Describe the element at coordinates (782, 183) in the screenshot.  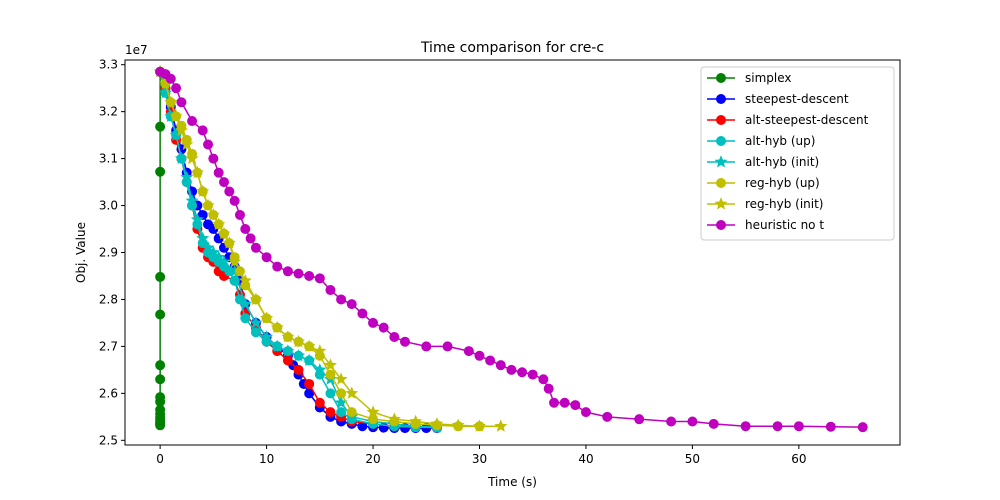
I see `legend-label: reg-hyb (up)` at that location.